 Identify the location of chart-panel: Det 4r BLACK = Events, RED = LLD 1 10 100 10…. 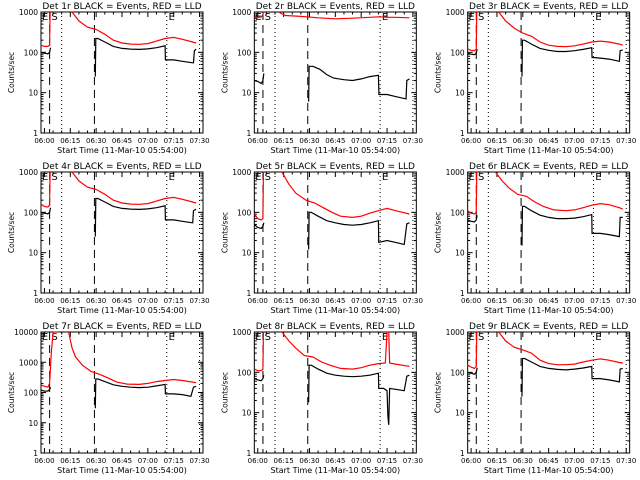
(108, 238).